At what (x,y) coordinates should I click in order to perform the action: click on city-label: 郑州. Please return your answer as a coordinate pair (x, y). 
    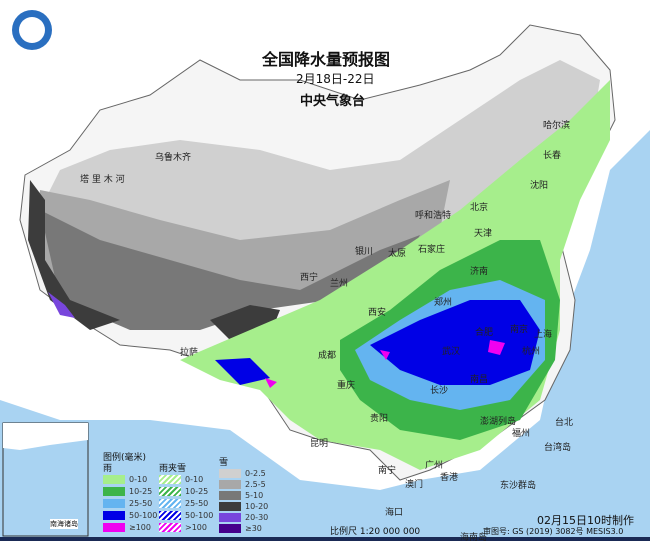
    Looking at the image, I should click on (443, 303).